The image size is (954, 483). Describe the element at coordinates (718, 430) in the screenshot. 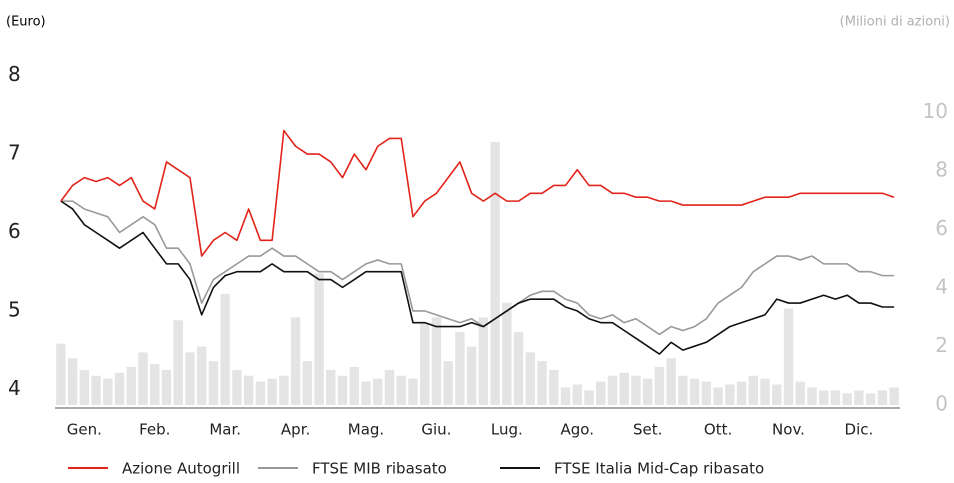

I see `x-tick-label: Ott.` at that location.